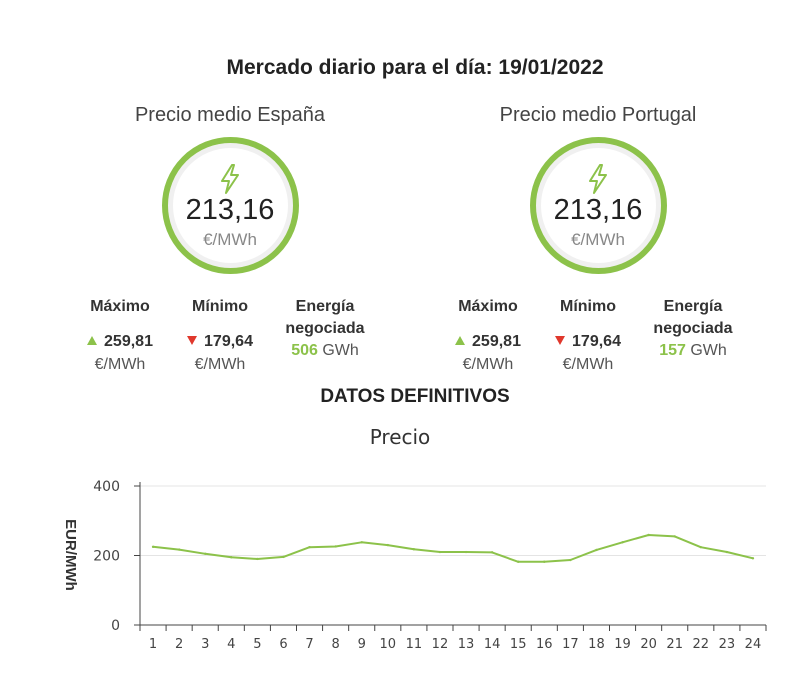 The image size is (796, 682). Describe the element at coordinates (179, 644) in the screenshot. I see `x-tick-label: 2` at that location.